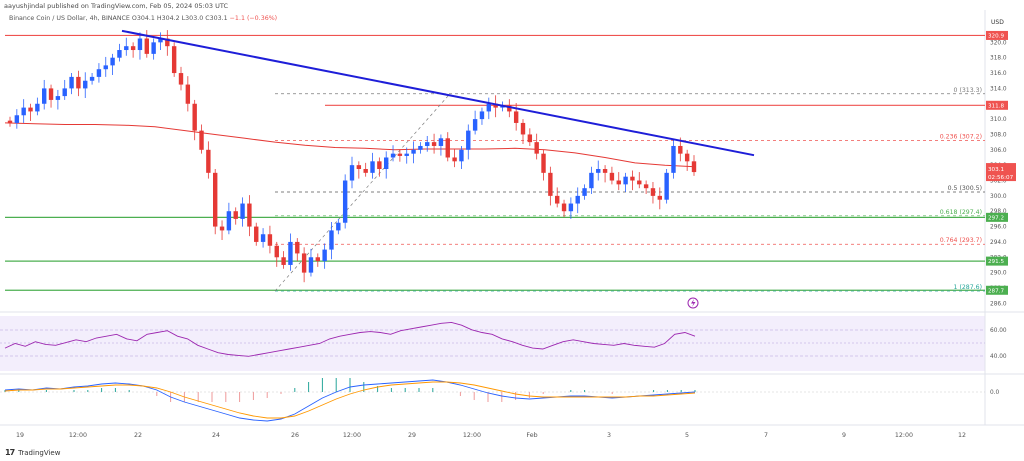  I want to click on tradingview-logo: 17 TradingView, so click(32, 452).